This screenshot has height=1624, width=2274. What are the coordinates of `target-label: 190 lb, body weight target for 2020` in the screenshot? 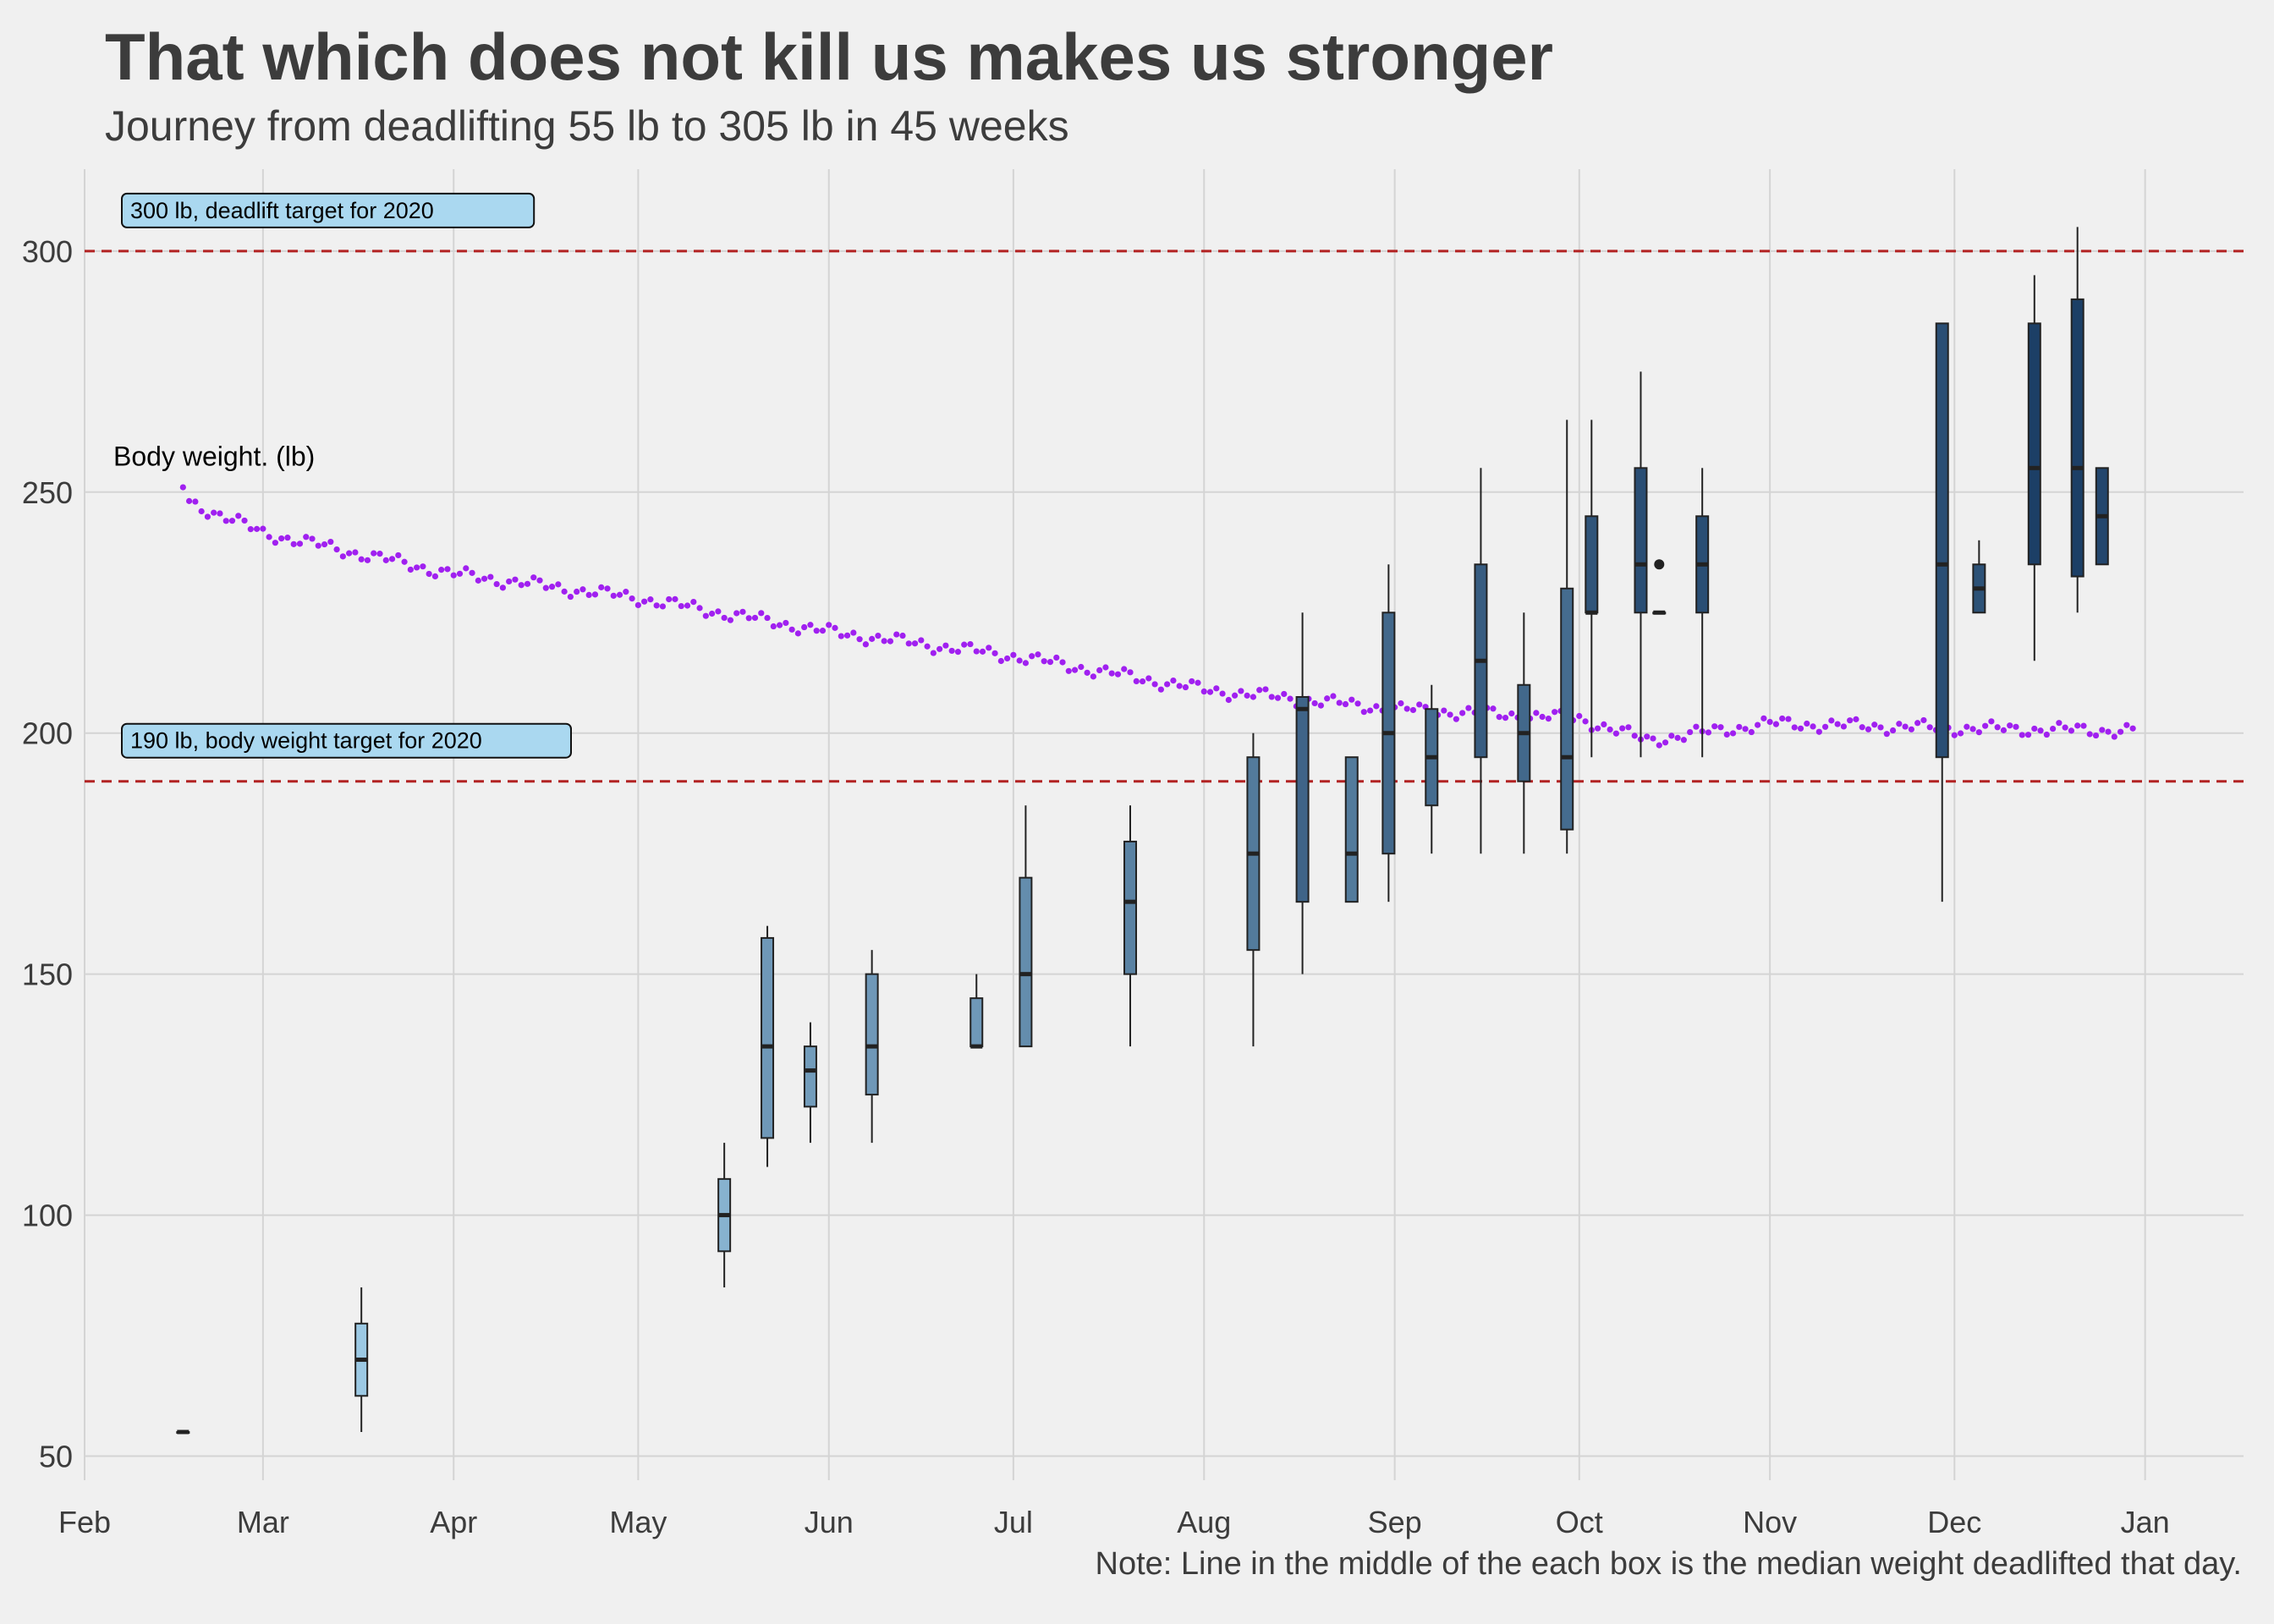 It's located at (306, 741).